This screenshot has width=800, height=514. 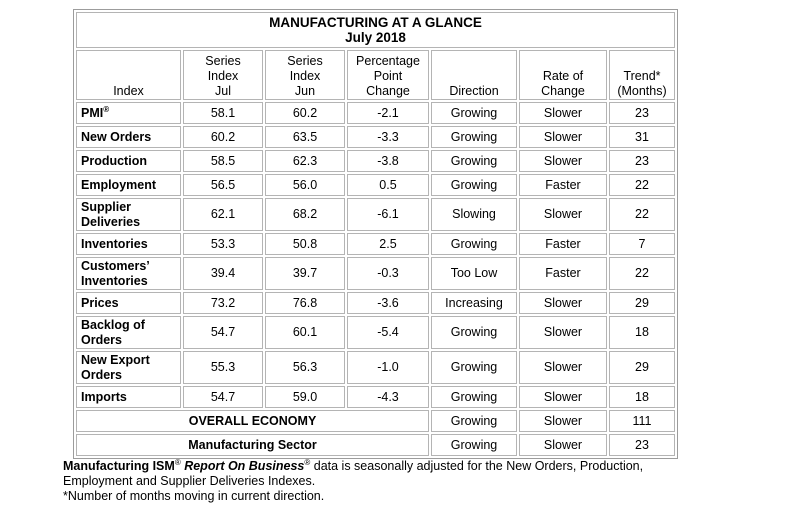 What do you see at coordinates (388, 214) in the screenshot?
I see `point-change-cell: -6.1` at bounding box center [388, 214].